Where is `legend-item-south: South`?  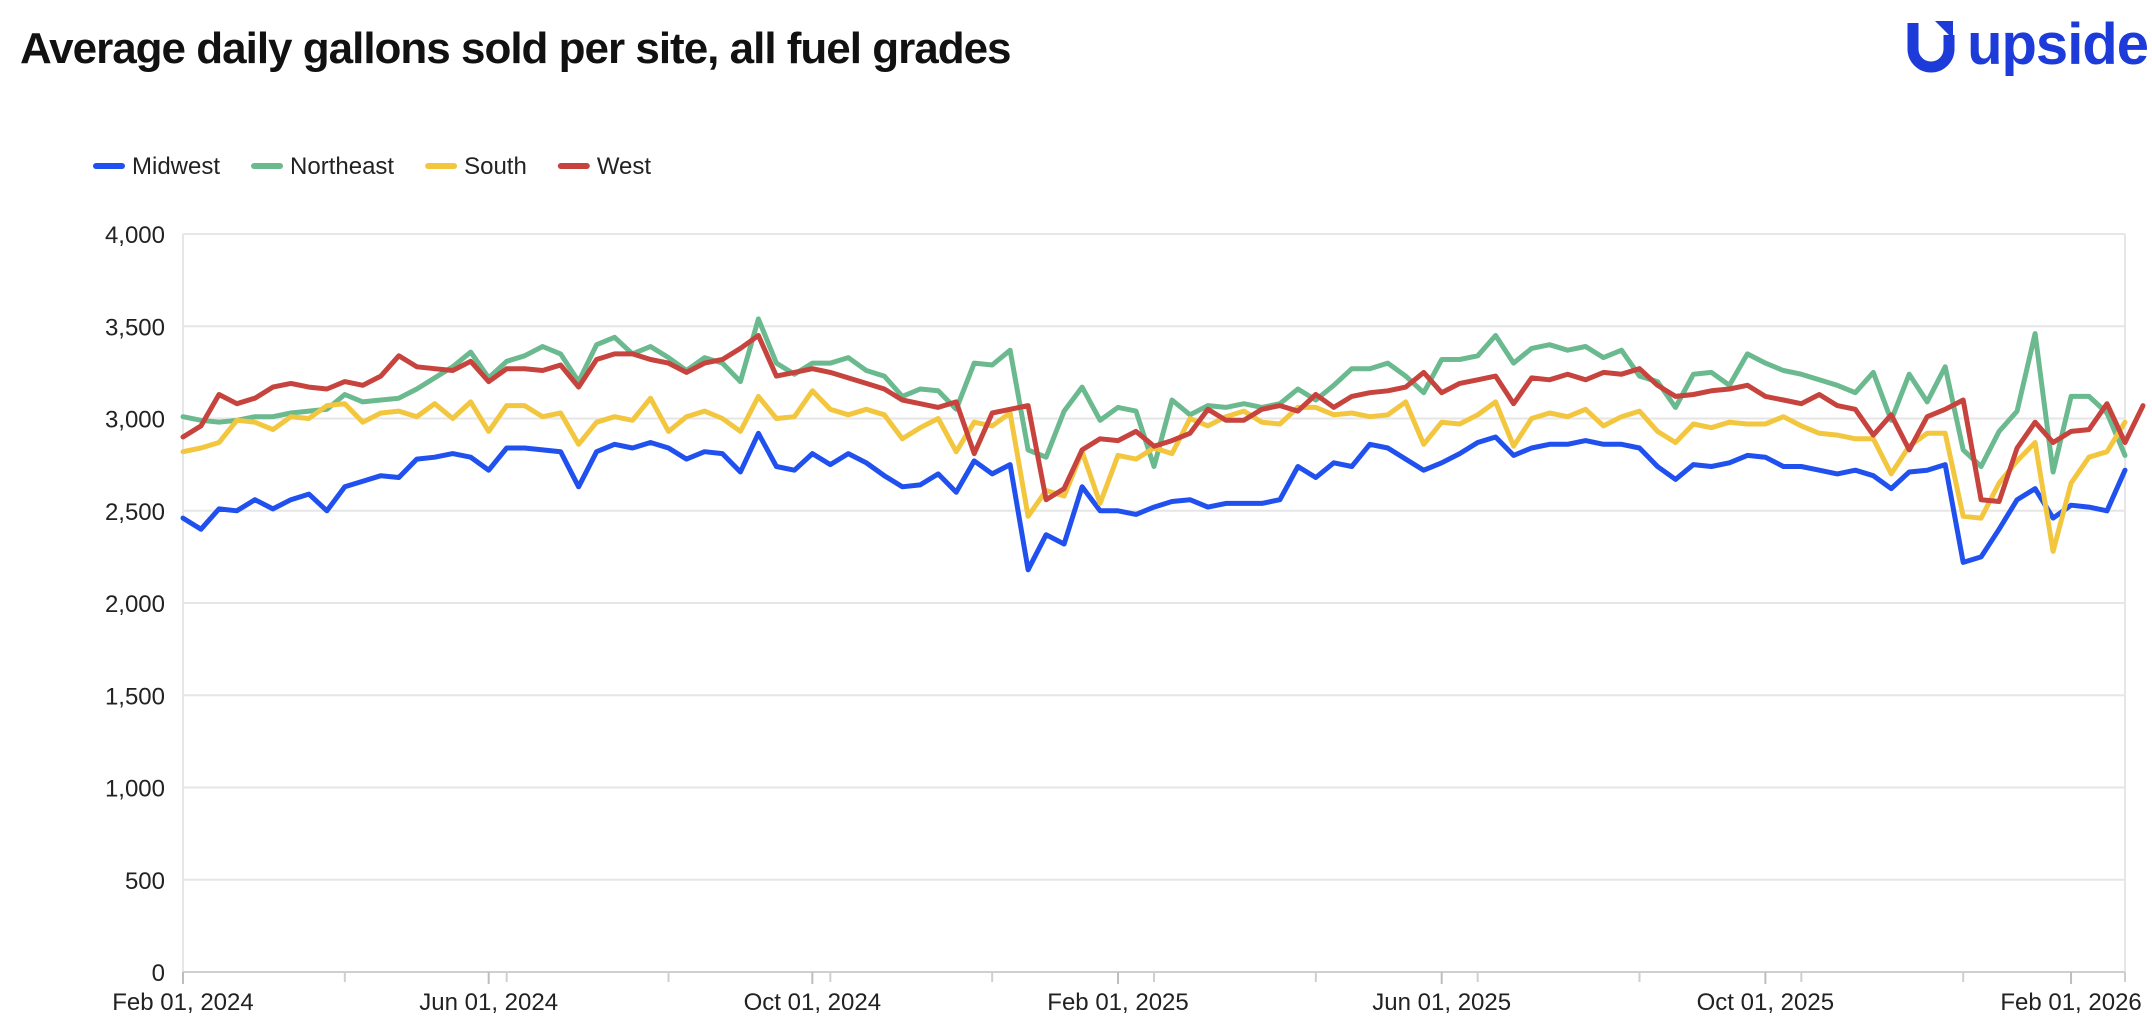 legend-item-south: South is located at coordinates (476, 166).